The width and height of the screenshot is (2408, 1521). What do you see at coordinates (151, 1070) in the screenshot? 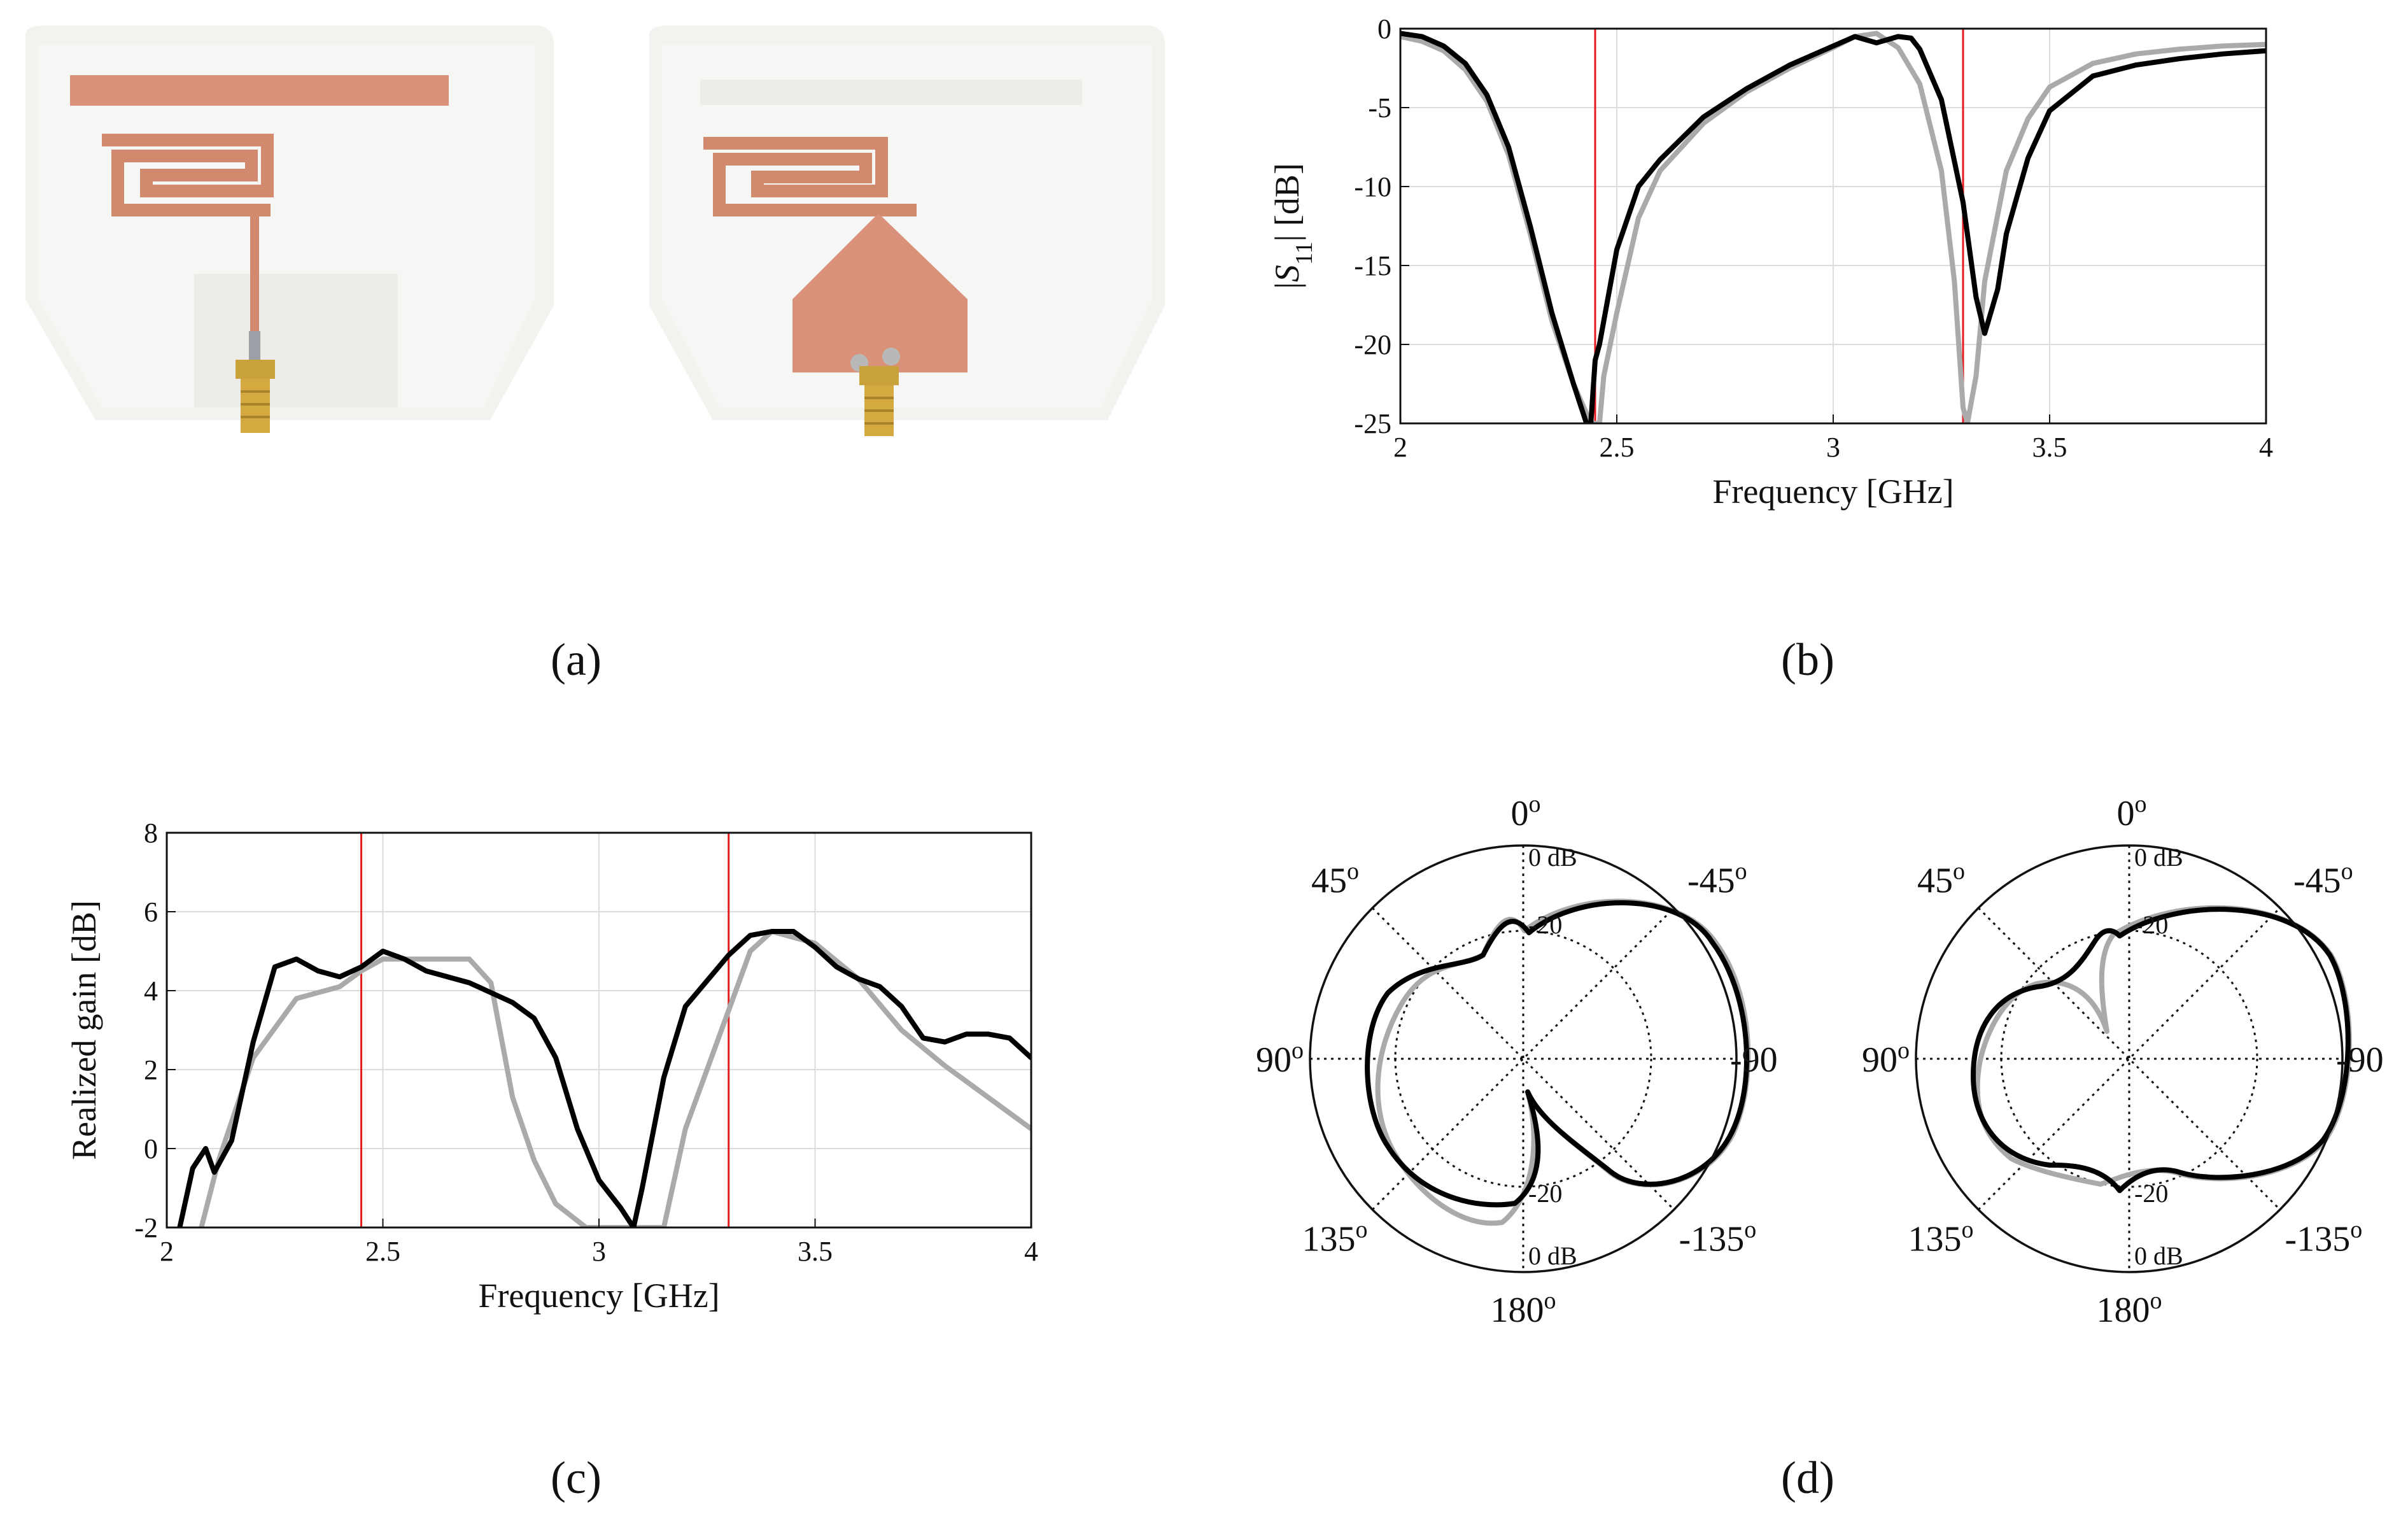
I see `y-tick-label: 2` at bounding box center [151, 1070].